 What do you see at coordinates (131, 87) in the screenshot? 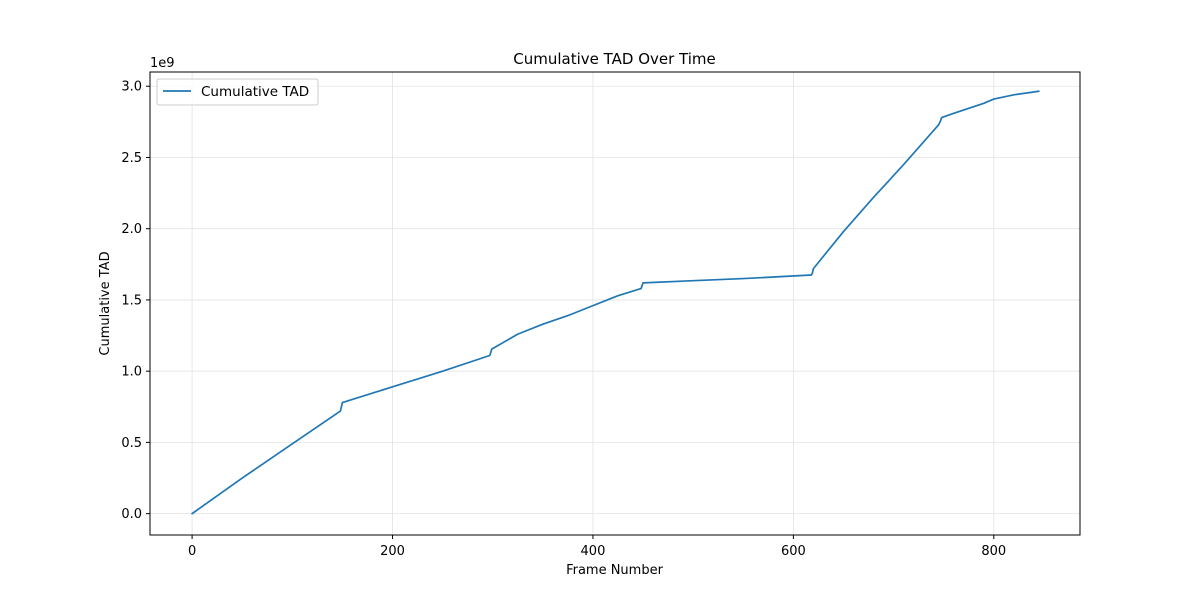
I see `y-tick-label: 3.0` at bounding box center [131, 87].